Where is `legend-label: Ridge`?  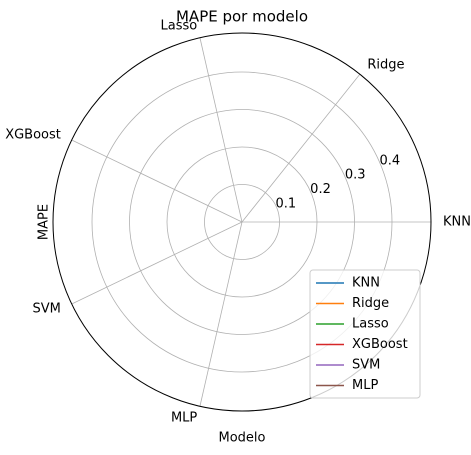
legend-label: Ridge is located at coordinates (370, 303).